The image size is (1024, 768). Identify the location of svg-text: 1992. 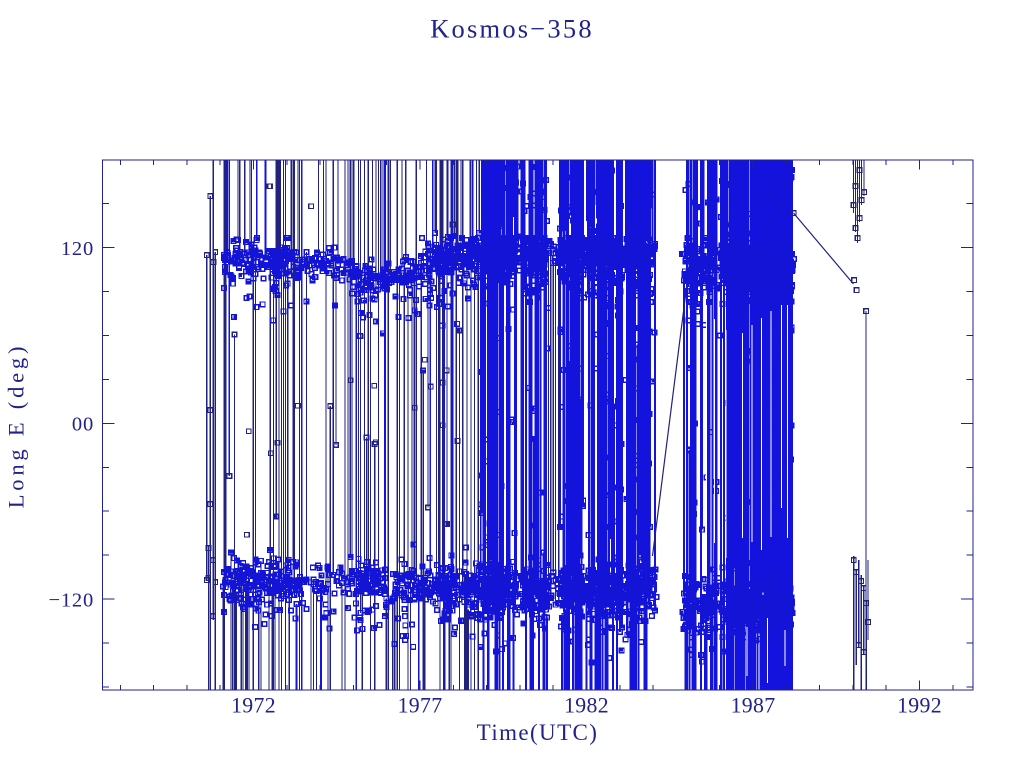
(919, 705).